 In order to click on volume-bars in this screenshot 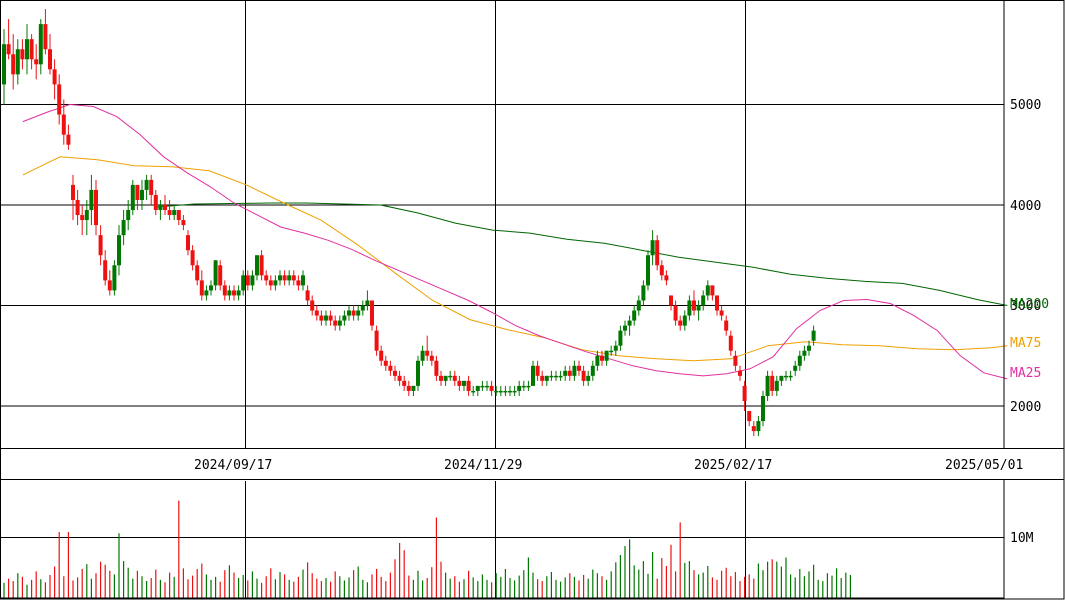, I will do `click(427, 549)`.